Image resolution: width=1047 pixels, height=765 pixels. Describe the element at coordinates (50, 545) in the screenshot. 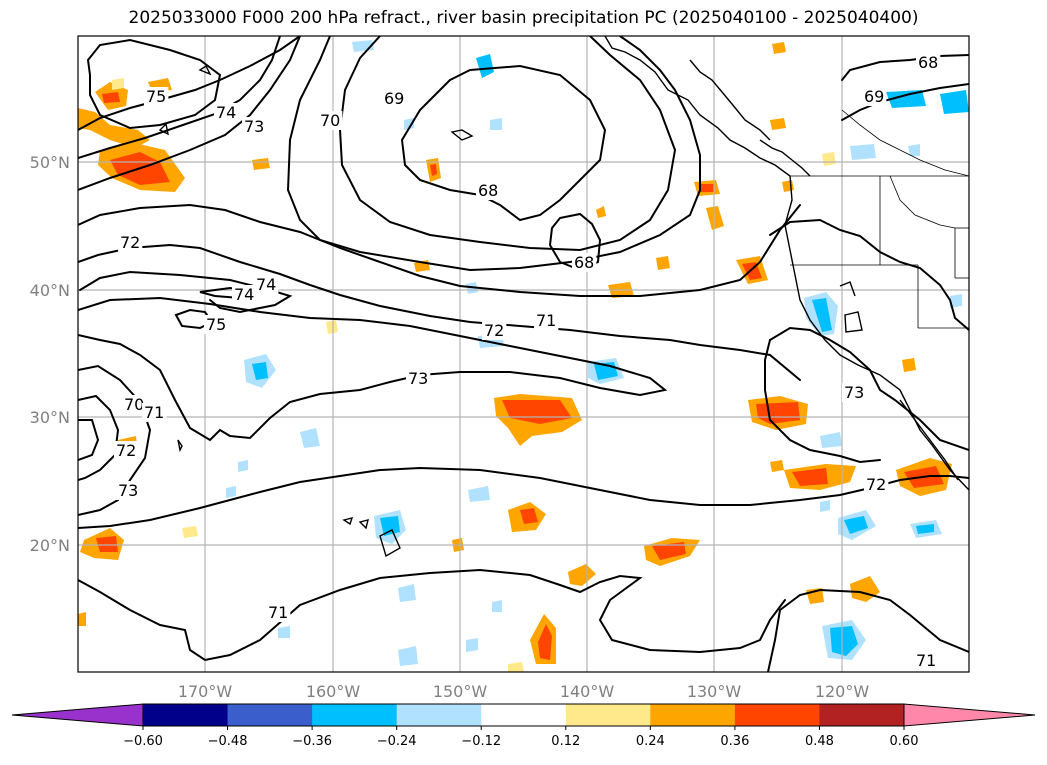

I see `lat-label: 20°N` at that location.